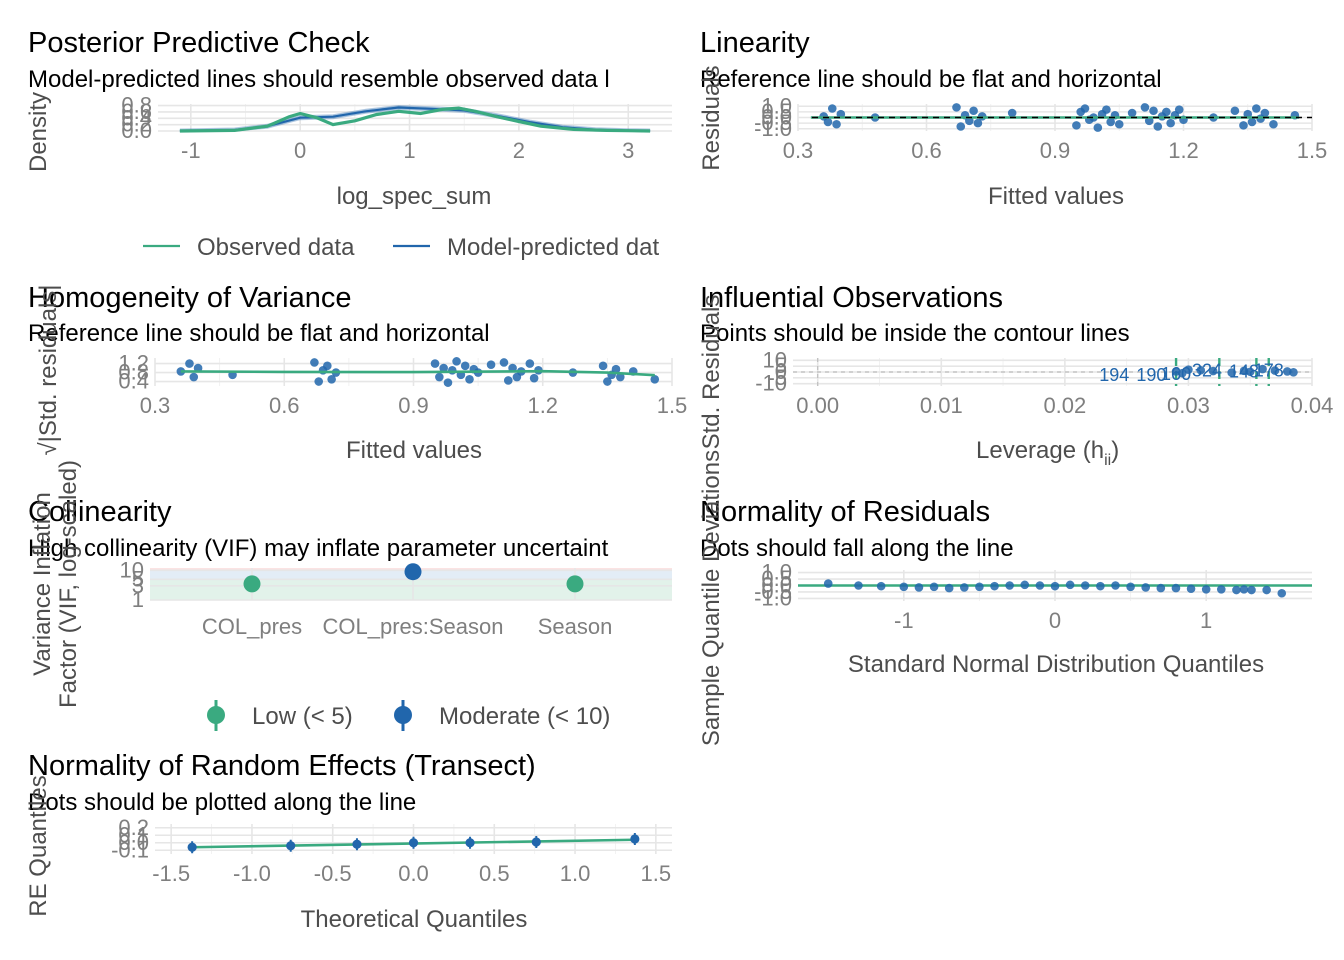 This screenshot has height=960, width=1344. Describe the element at coordinates (38, 132) in the screenshot. I see `ppc-ylabel: Density` at that location.